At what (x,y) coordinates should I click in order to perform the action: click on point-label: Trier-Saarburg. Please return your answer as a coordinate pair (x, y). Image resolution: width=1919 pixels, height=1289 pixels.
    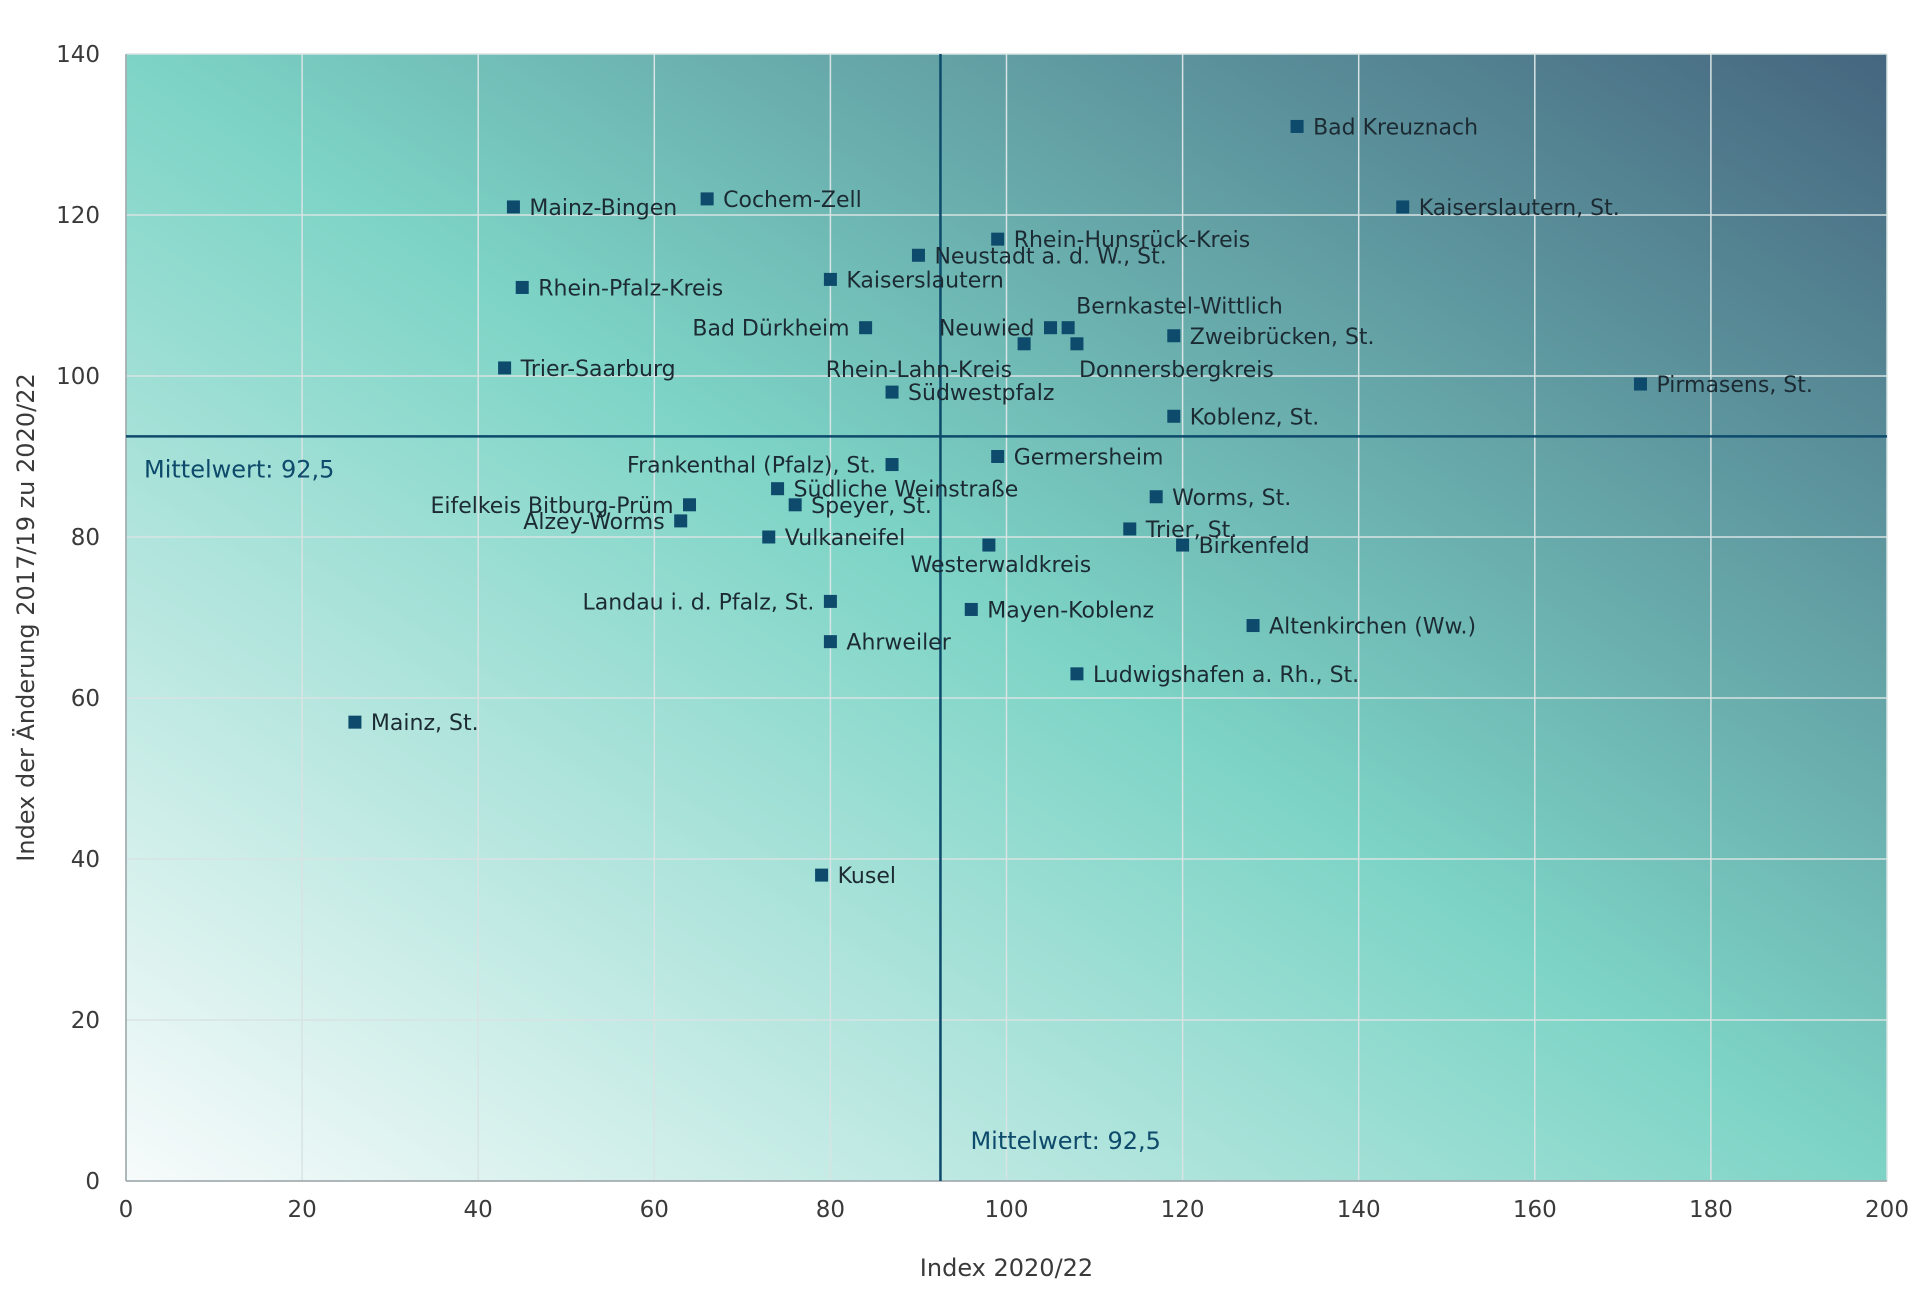
    Looking at the image, I should click on (598, 369).